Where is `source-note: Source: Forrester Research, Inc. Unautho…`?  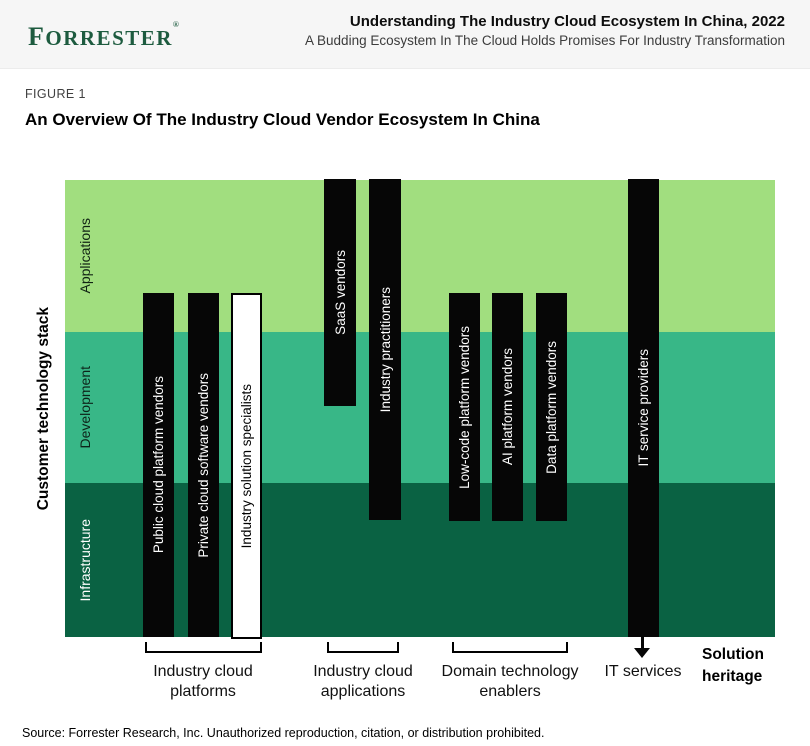 source-note: Source: Forrester Research, Inc. Unautho… is located at coordinates (283, 733).